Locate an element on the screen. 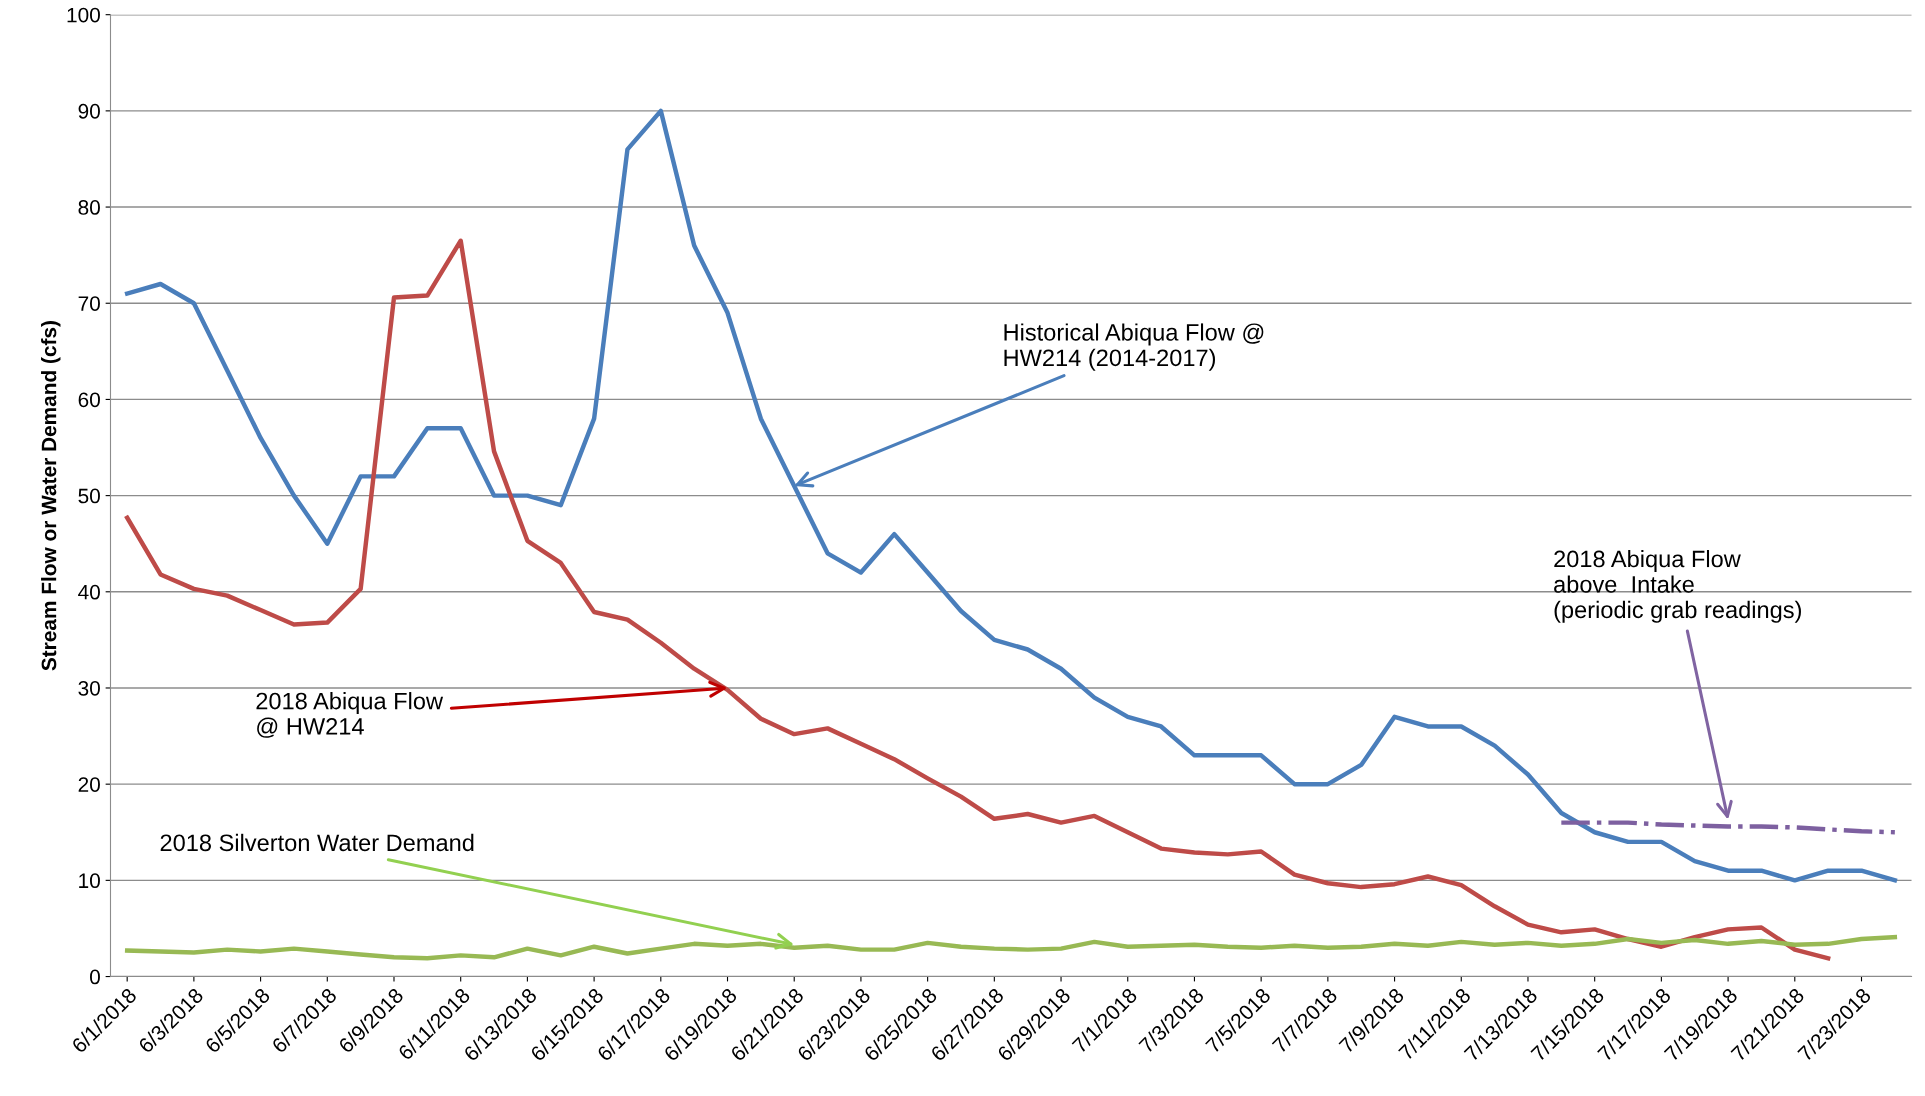  y-tick-label: 30 is located at coordinates (89, 688).